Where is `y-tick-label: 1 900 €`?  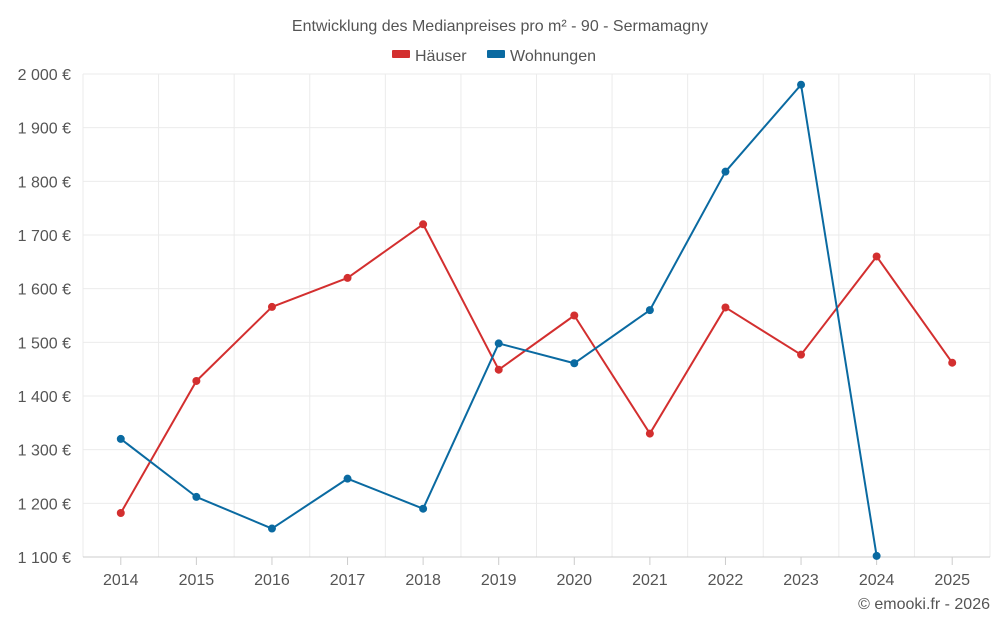 y-tick-label: 1 900 € is located at coordinates (44, 129).